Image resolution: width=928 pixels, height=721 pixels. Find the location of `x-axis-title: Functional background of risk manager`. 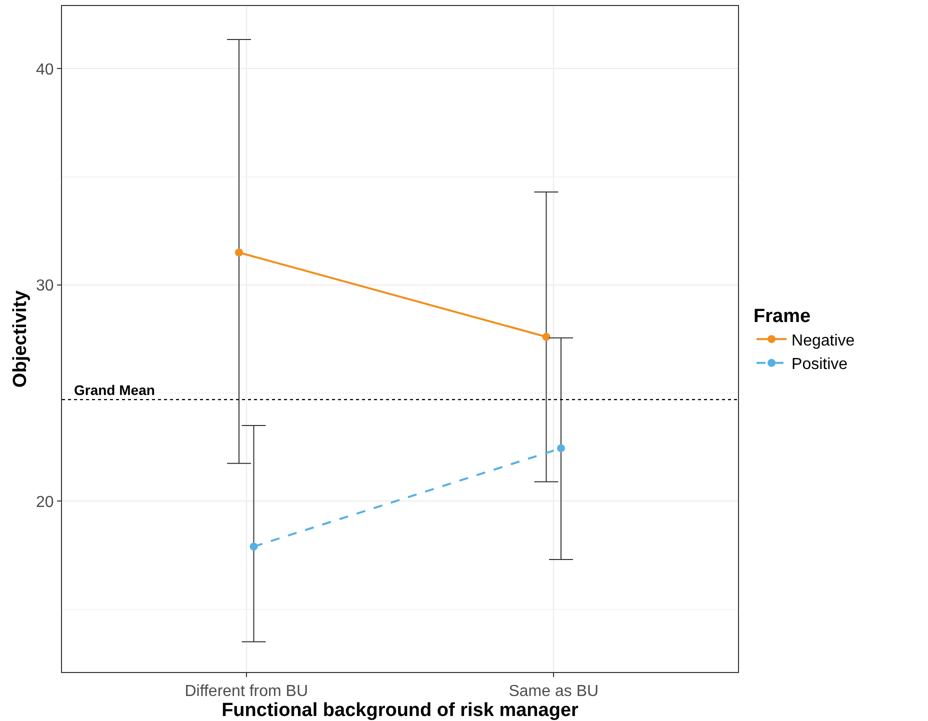

x-axis-title: Functional background of risk manager is located at coordinates (401, 710).